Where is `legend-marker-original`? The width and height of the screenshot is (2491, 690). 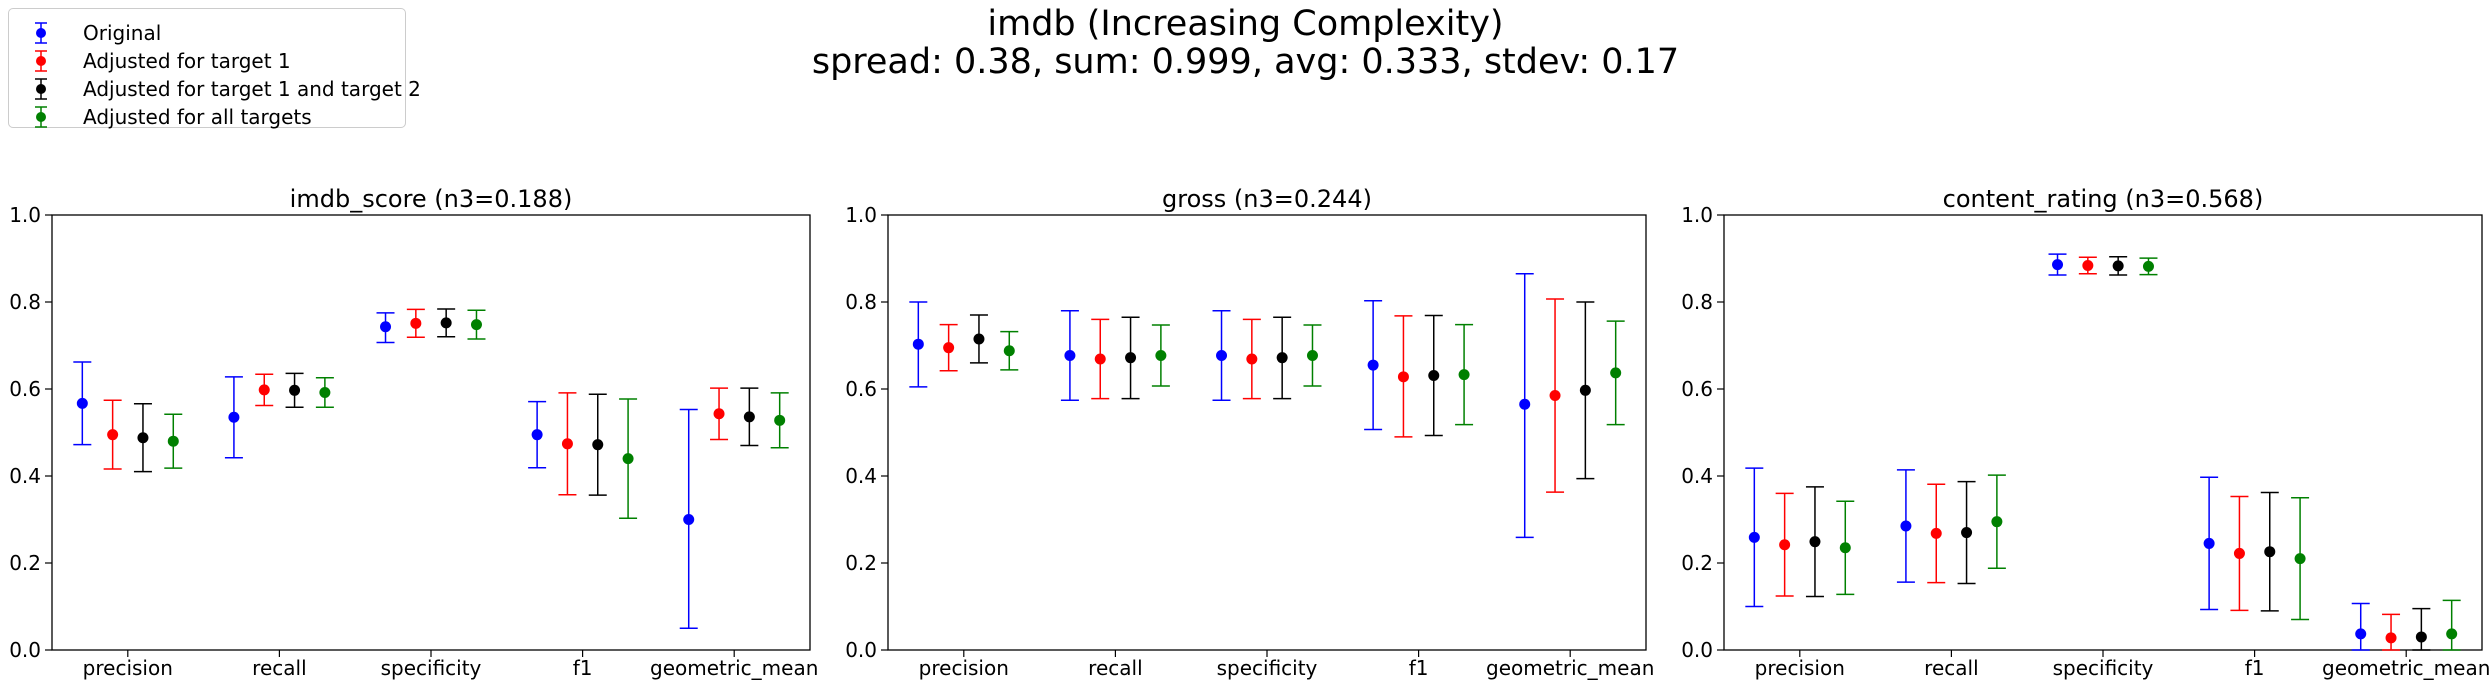
legend-marker-original is located at coordinates (41, 33).